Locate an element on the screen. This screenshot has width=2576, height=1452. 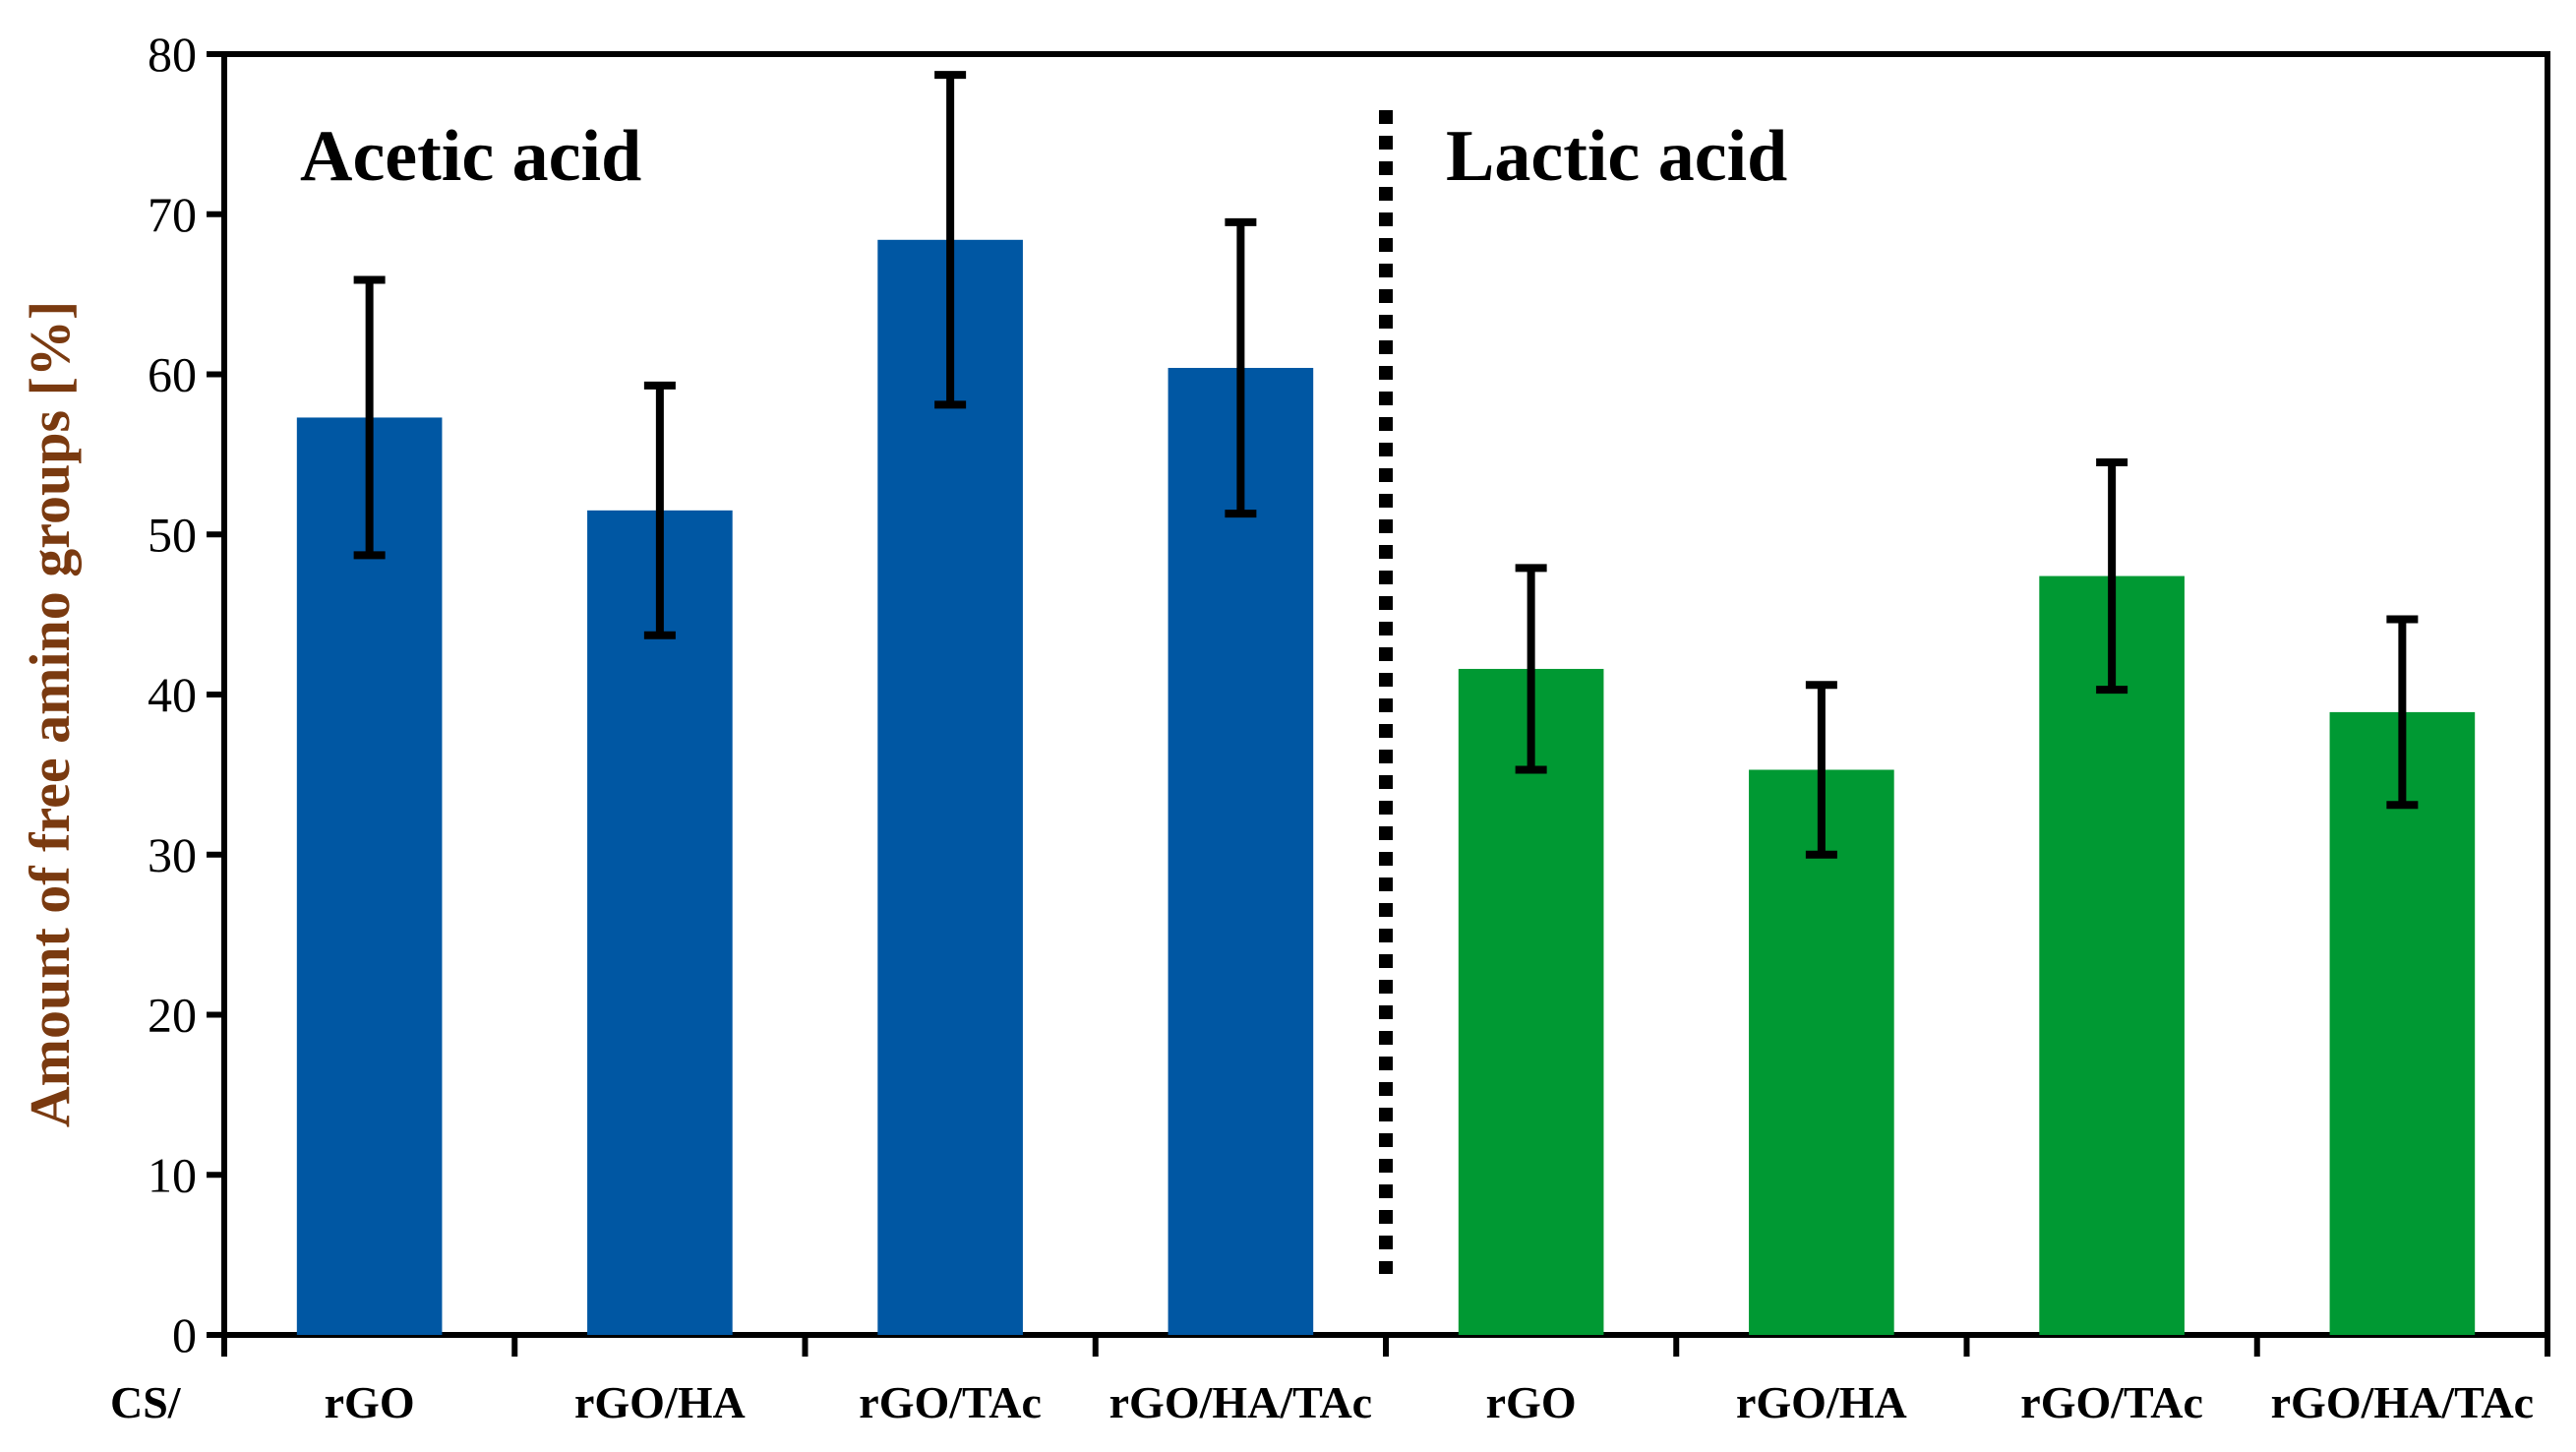
y-tick-label: 40 is located at coordinates (173, 694).